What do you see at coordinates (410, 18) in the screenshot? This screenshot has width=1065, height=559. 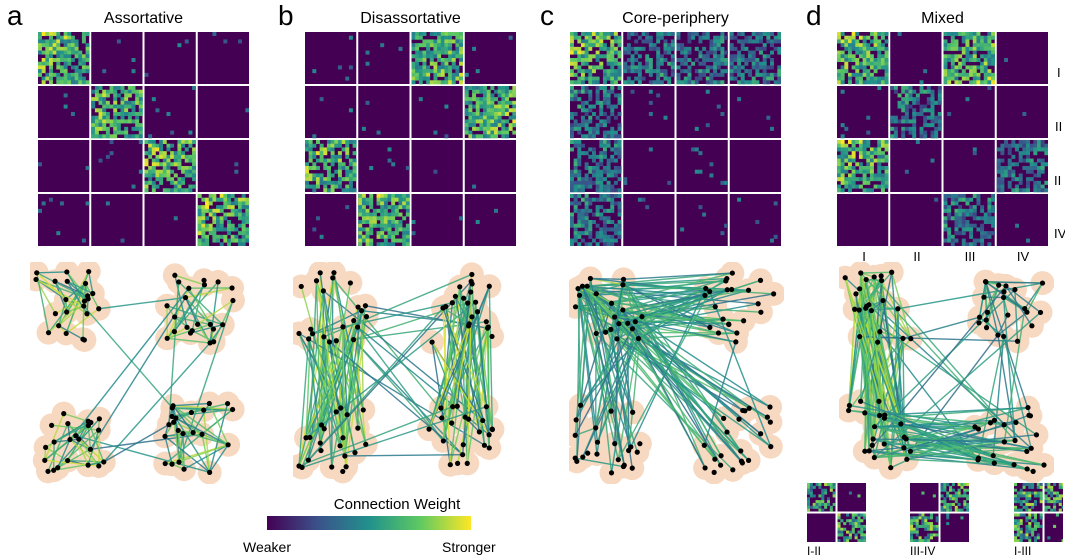 I see `panel-title: Disassortative` at bounding box center [410, 18].